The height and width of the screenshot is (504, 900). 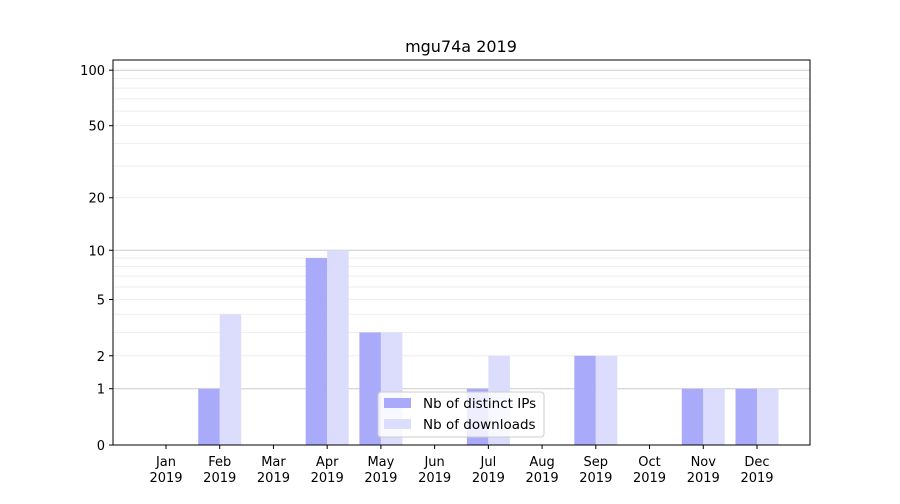 What do you see at coordinates (433, 462) in the screenshot?
I see `x-tick-label: Jun` at bounding box center [433, 462].